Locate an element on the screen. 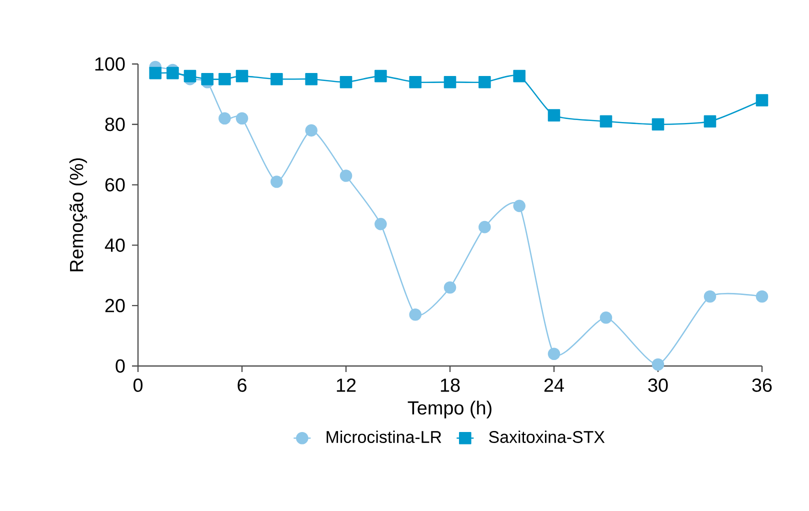 This screenshot has height=511, width=809. x-axis-title: Tempo (h) is located at coordinates (450, 409).